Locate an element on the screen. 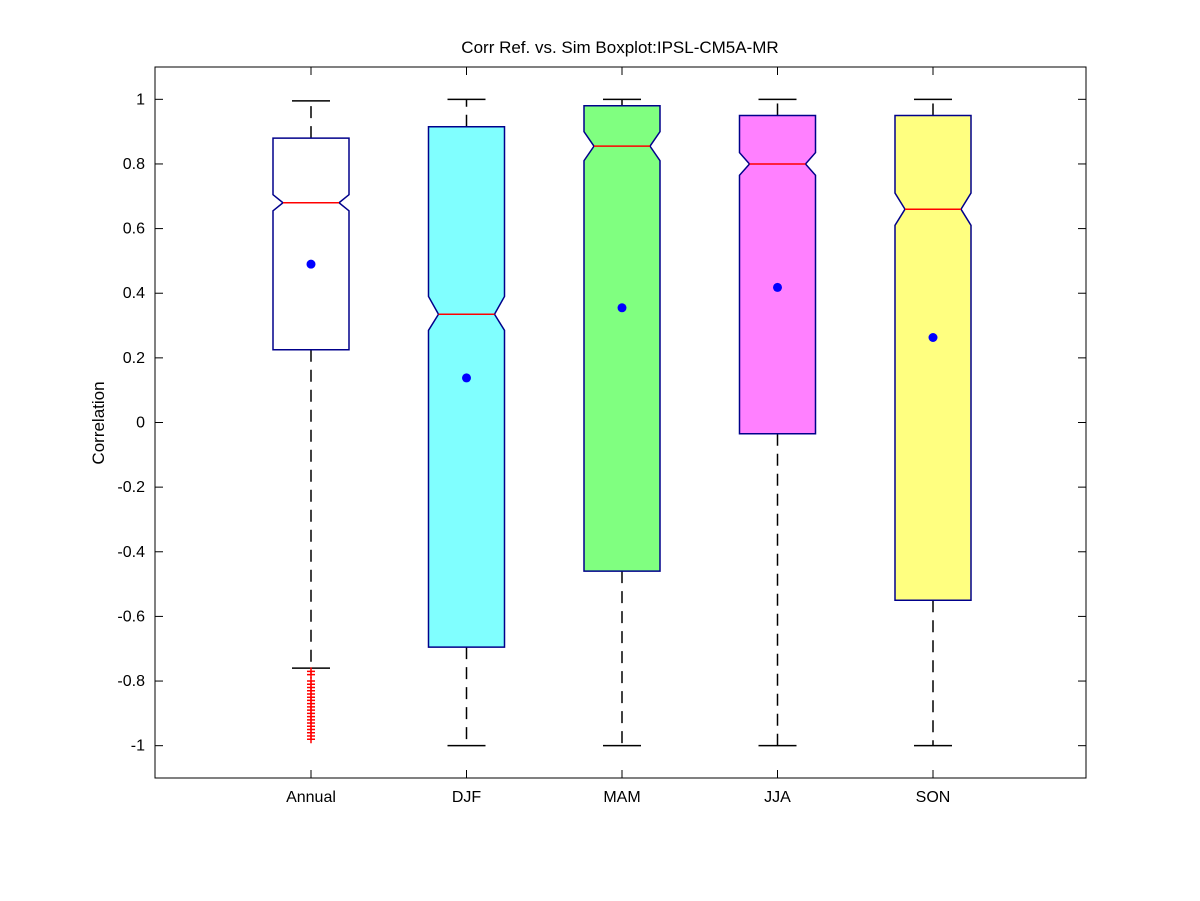  x-tick-label: DJF is located at coordinates (467, 797).